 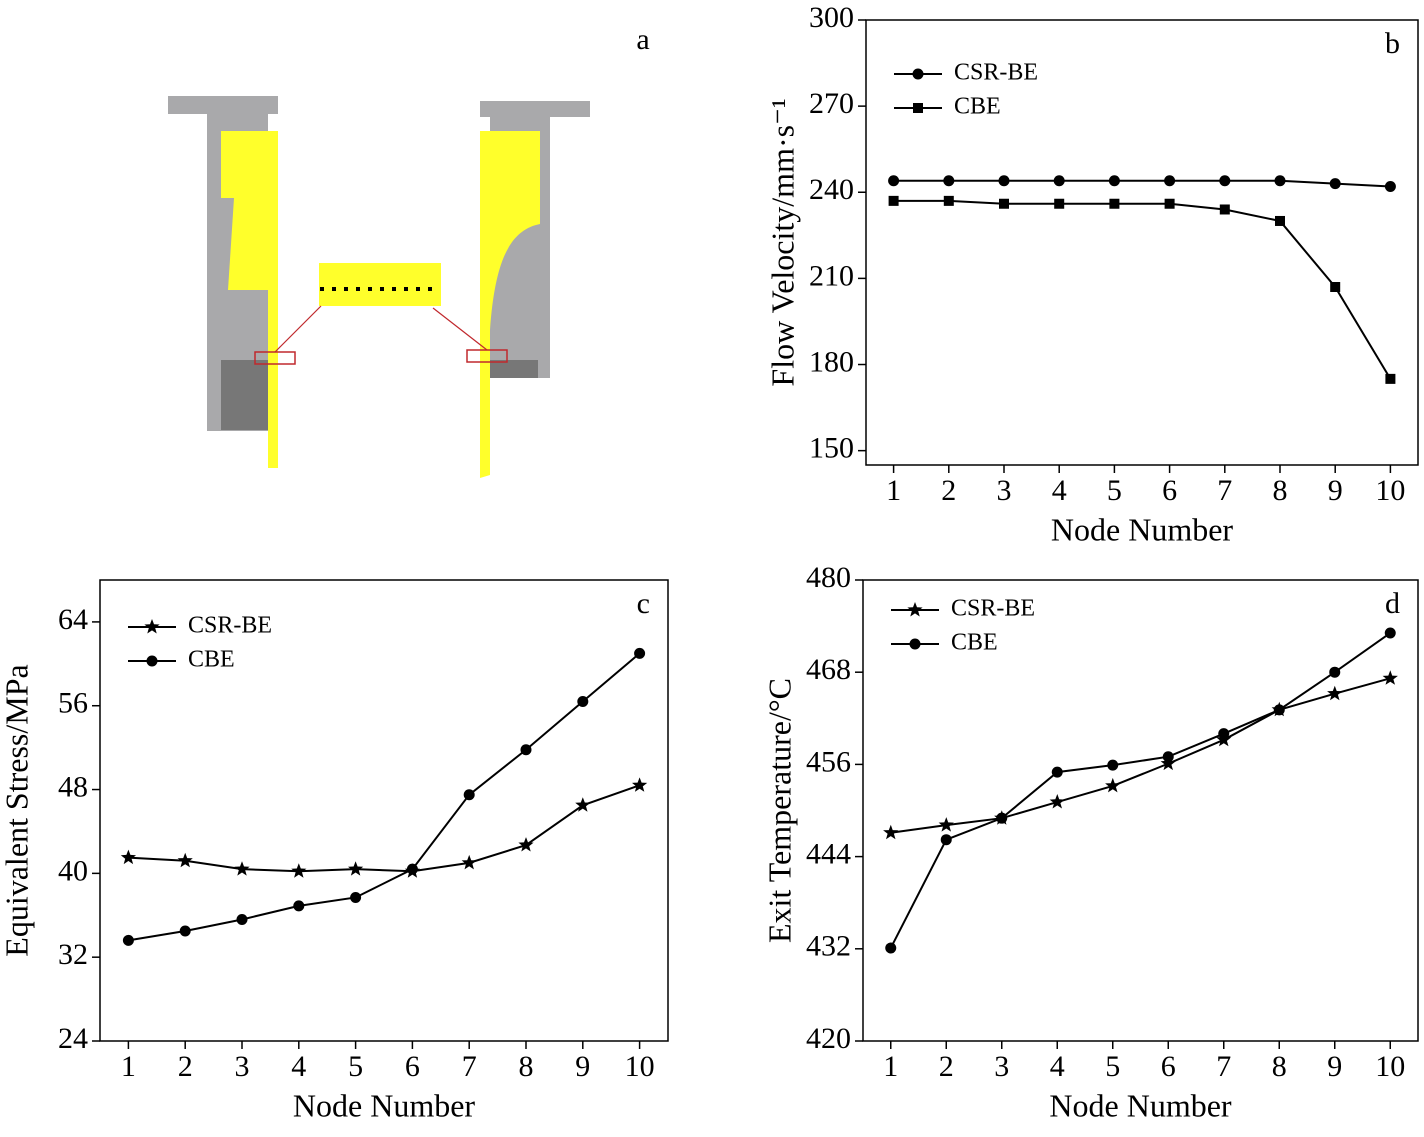 What do you see at coordinates (1057, 1066) in the screenshot?
I see `x-tick-label: 4` at bounding box center [1057, 1066].